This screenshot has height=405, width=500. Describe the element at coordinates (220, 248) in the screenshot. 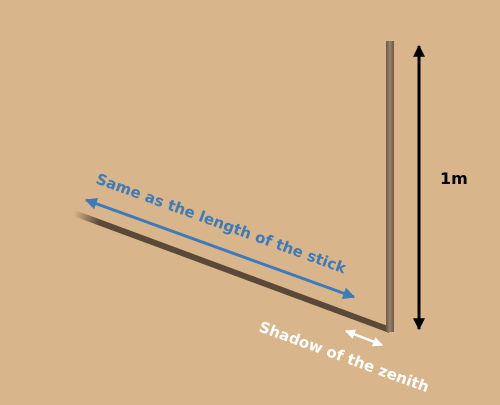

I see `length-arrow` at that location.